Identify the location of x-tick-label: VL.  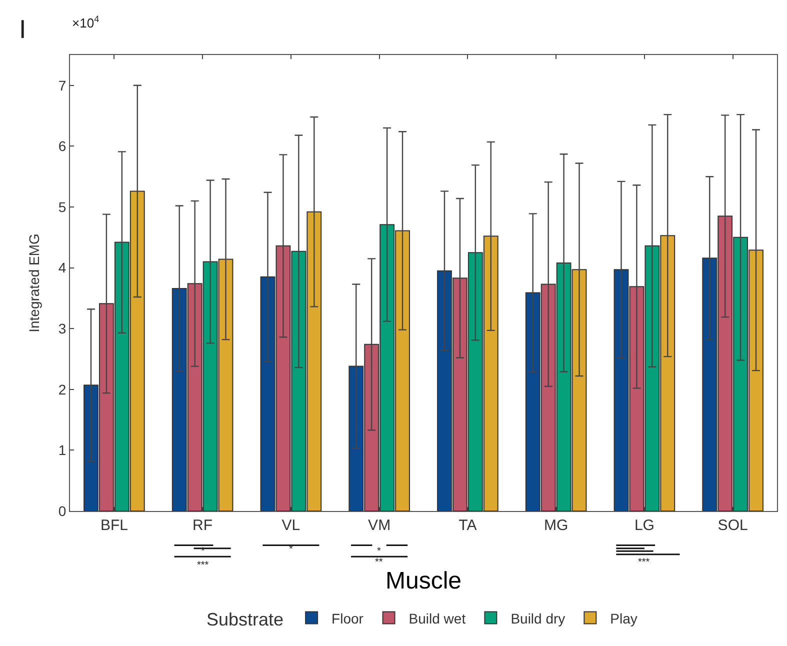
(291, 525).